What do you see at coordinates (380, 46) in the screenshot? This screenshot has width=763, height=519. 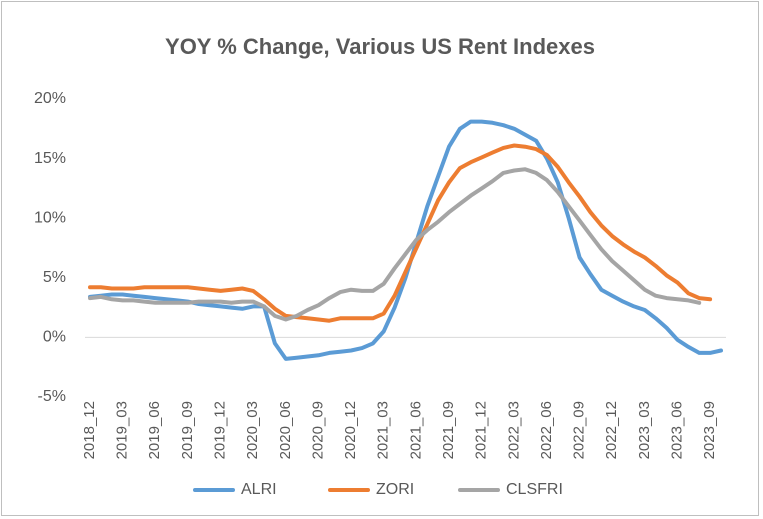 I see `chart-title: YOY % Change, Various US Rent Indexes` at bounding box center [380, 46].